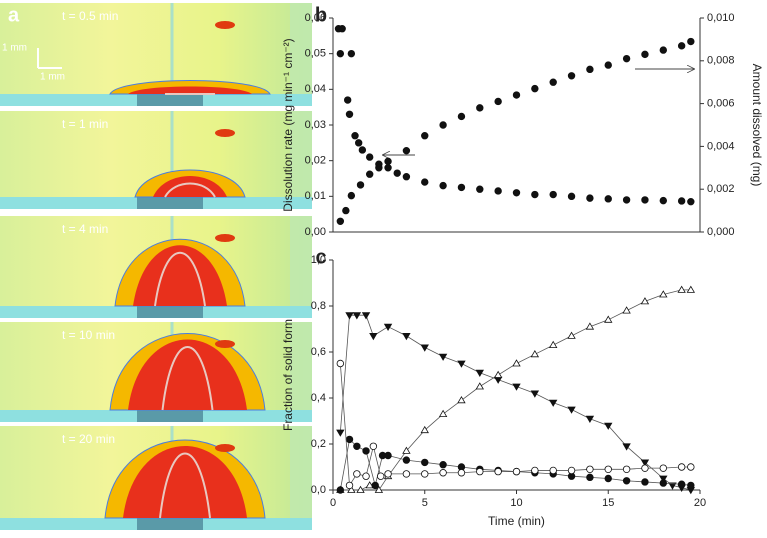 The height and width of the screenshot is (538, 767). What do you see at coordinates (318, 352) in the screenshot?
I see `y-tick-label: 0,6` at bounding box center [318, 352].